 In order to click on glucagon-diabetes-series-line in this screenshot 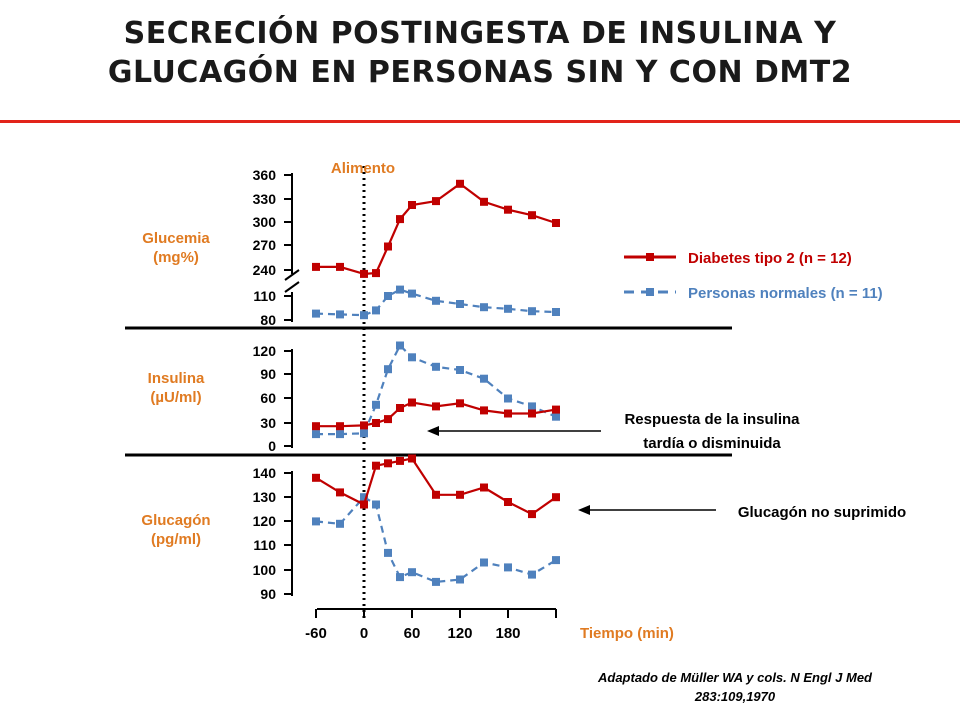, I will do `click(436, 486)`.